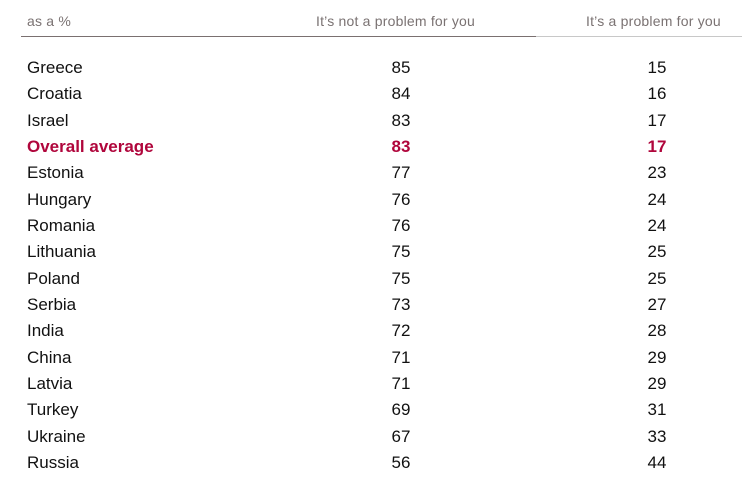  I want to click on header-not-problem: It’s not a problem for you, so click(396, 21).